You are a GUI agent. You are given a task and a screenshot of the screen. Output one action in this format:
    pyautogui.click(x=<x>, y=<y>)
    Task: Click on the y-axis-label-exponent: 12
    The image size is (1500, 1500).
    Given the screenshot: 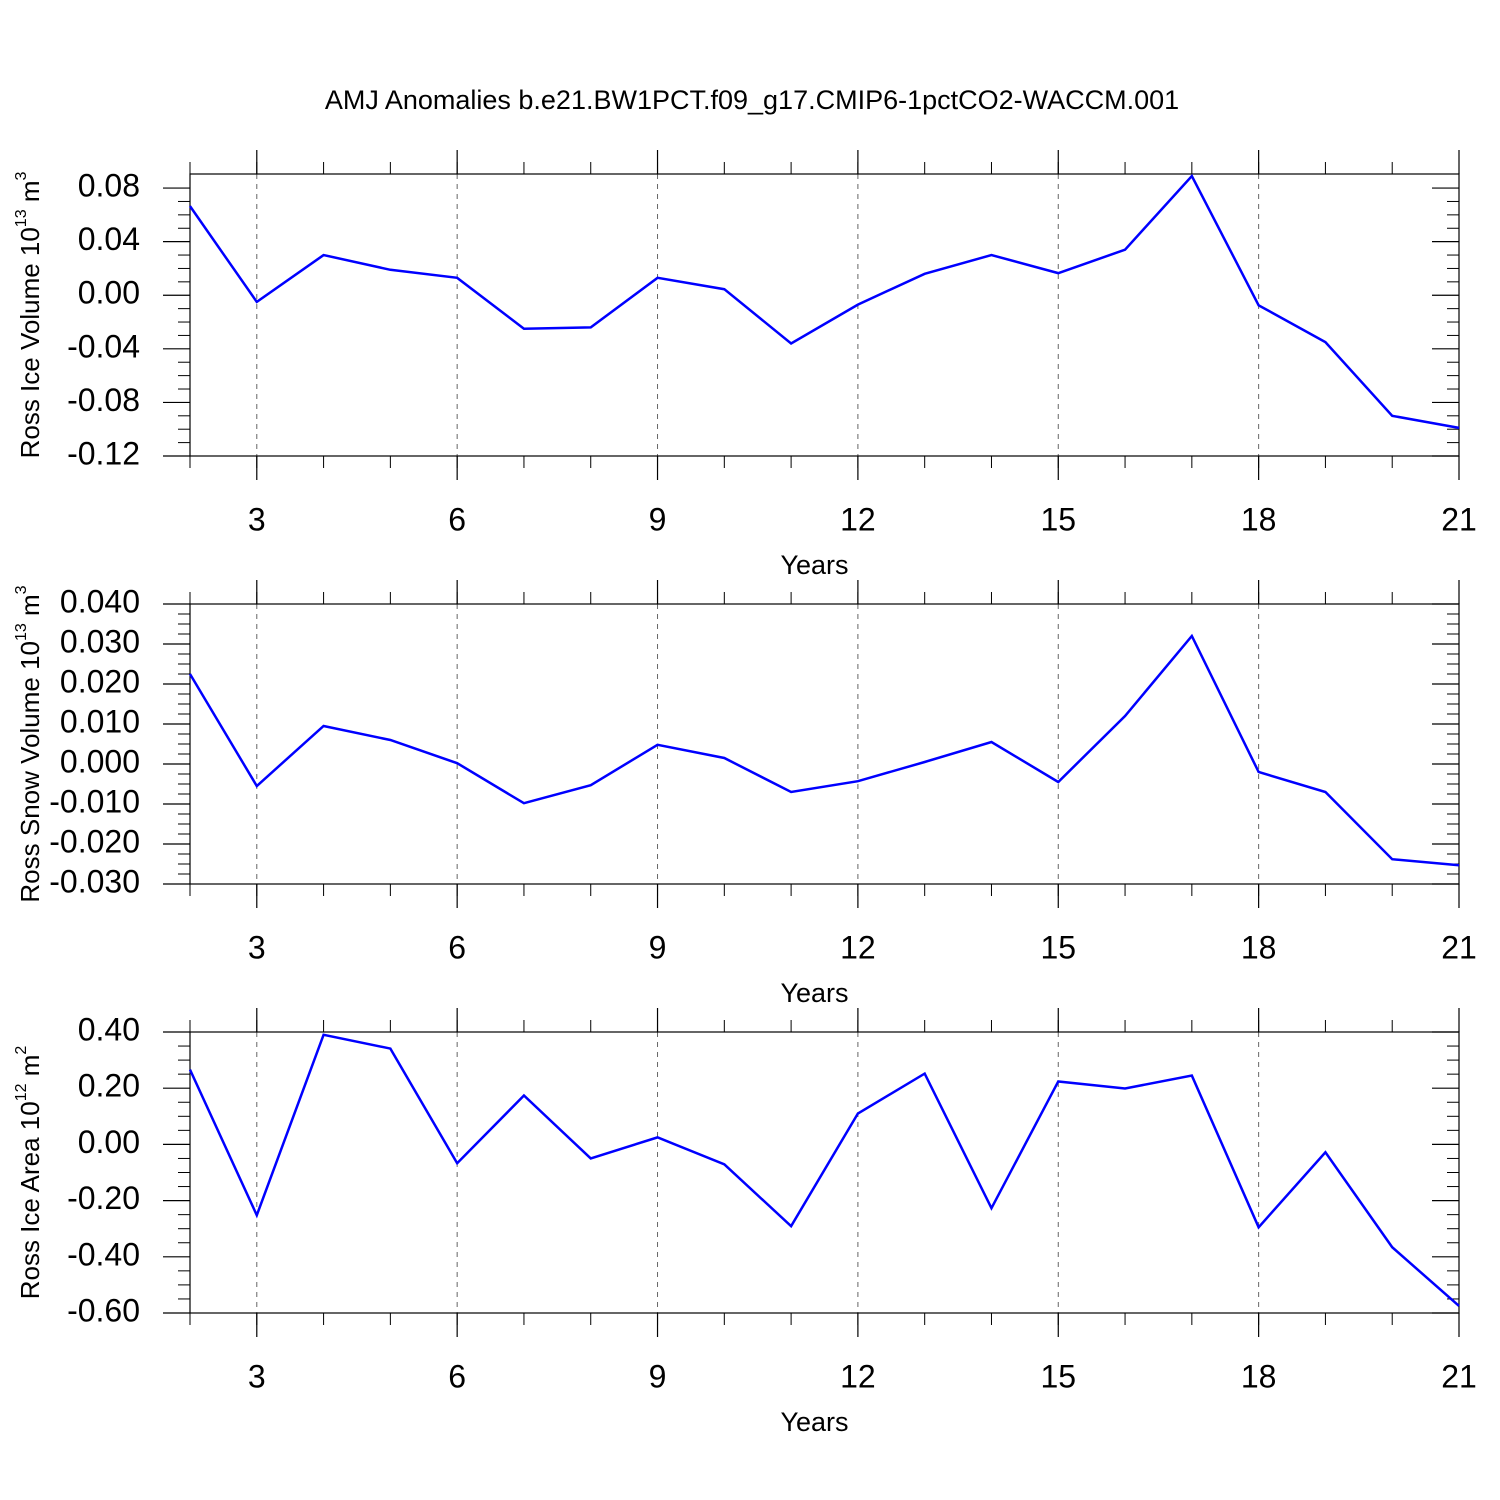 What is the action you would take?
    pyautogui.click(x=21, y=1092)
    